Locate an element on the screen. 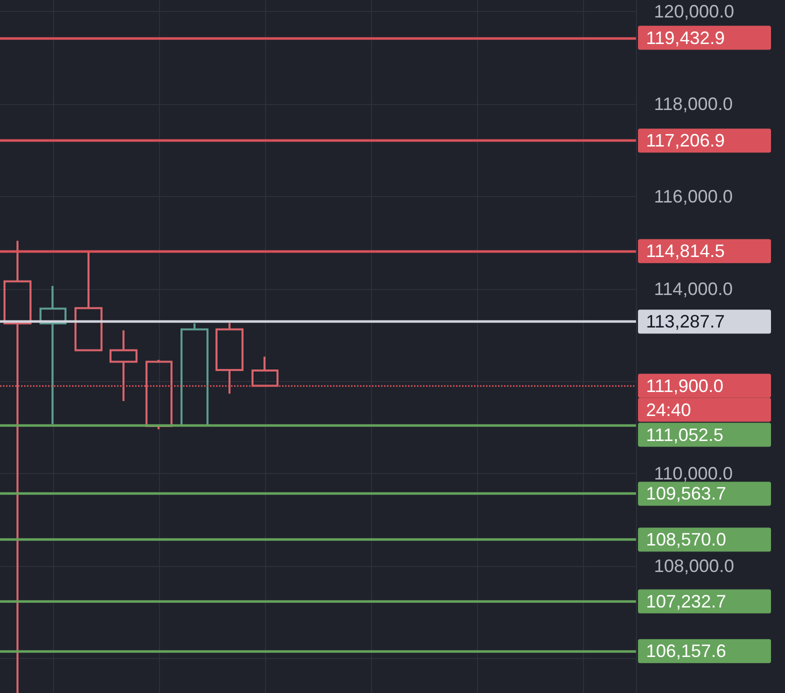  ref-line-label: 111,900.0 is located at coordinates (685, 386).